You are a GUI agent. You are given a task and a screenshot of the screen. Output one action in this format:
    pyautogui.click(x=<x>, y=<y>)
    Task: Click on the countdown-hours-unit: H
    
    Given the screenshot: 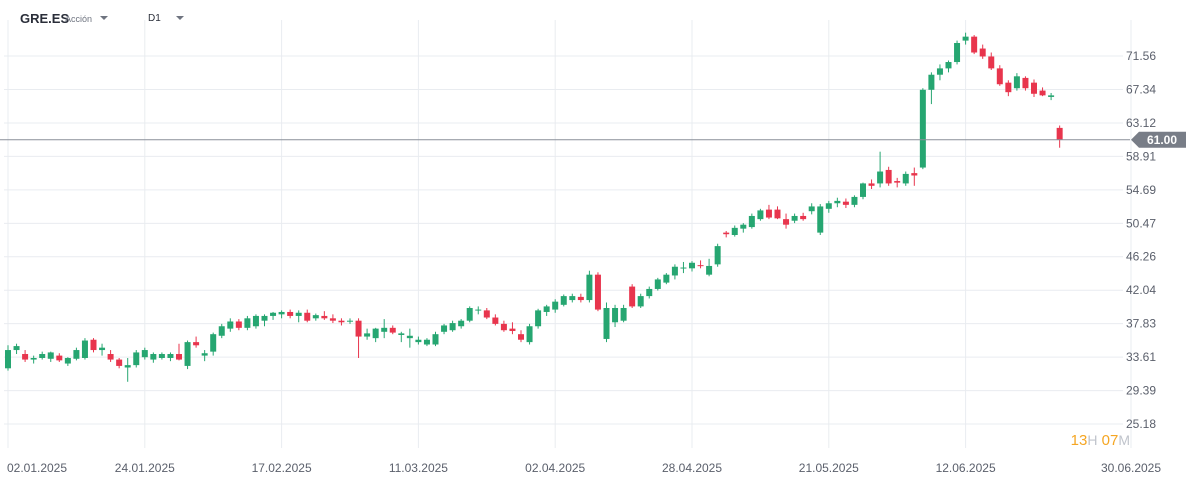 What is the action you would take?
    pyautogui.click(x=1092, y=440)
    